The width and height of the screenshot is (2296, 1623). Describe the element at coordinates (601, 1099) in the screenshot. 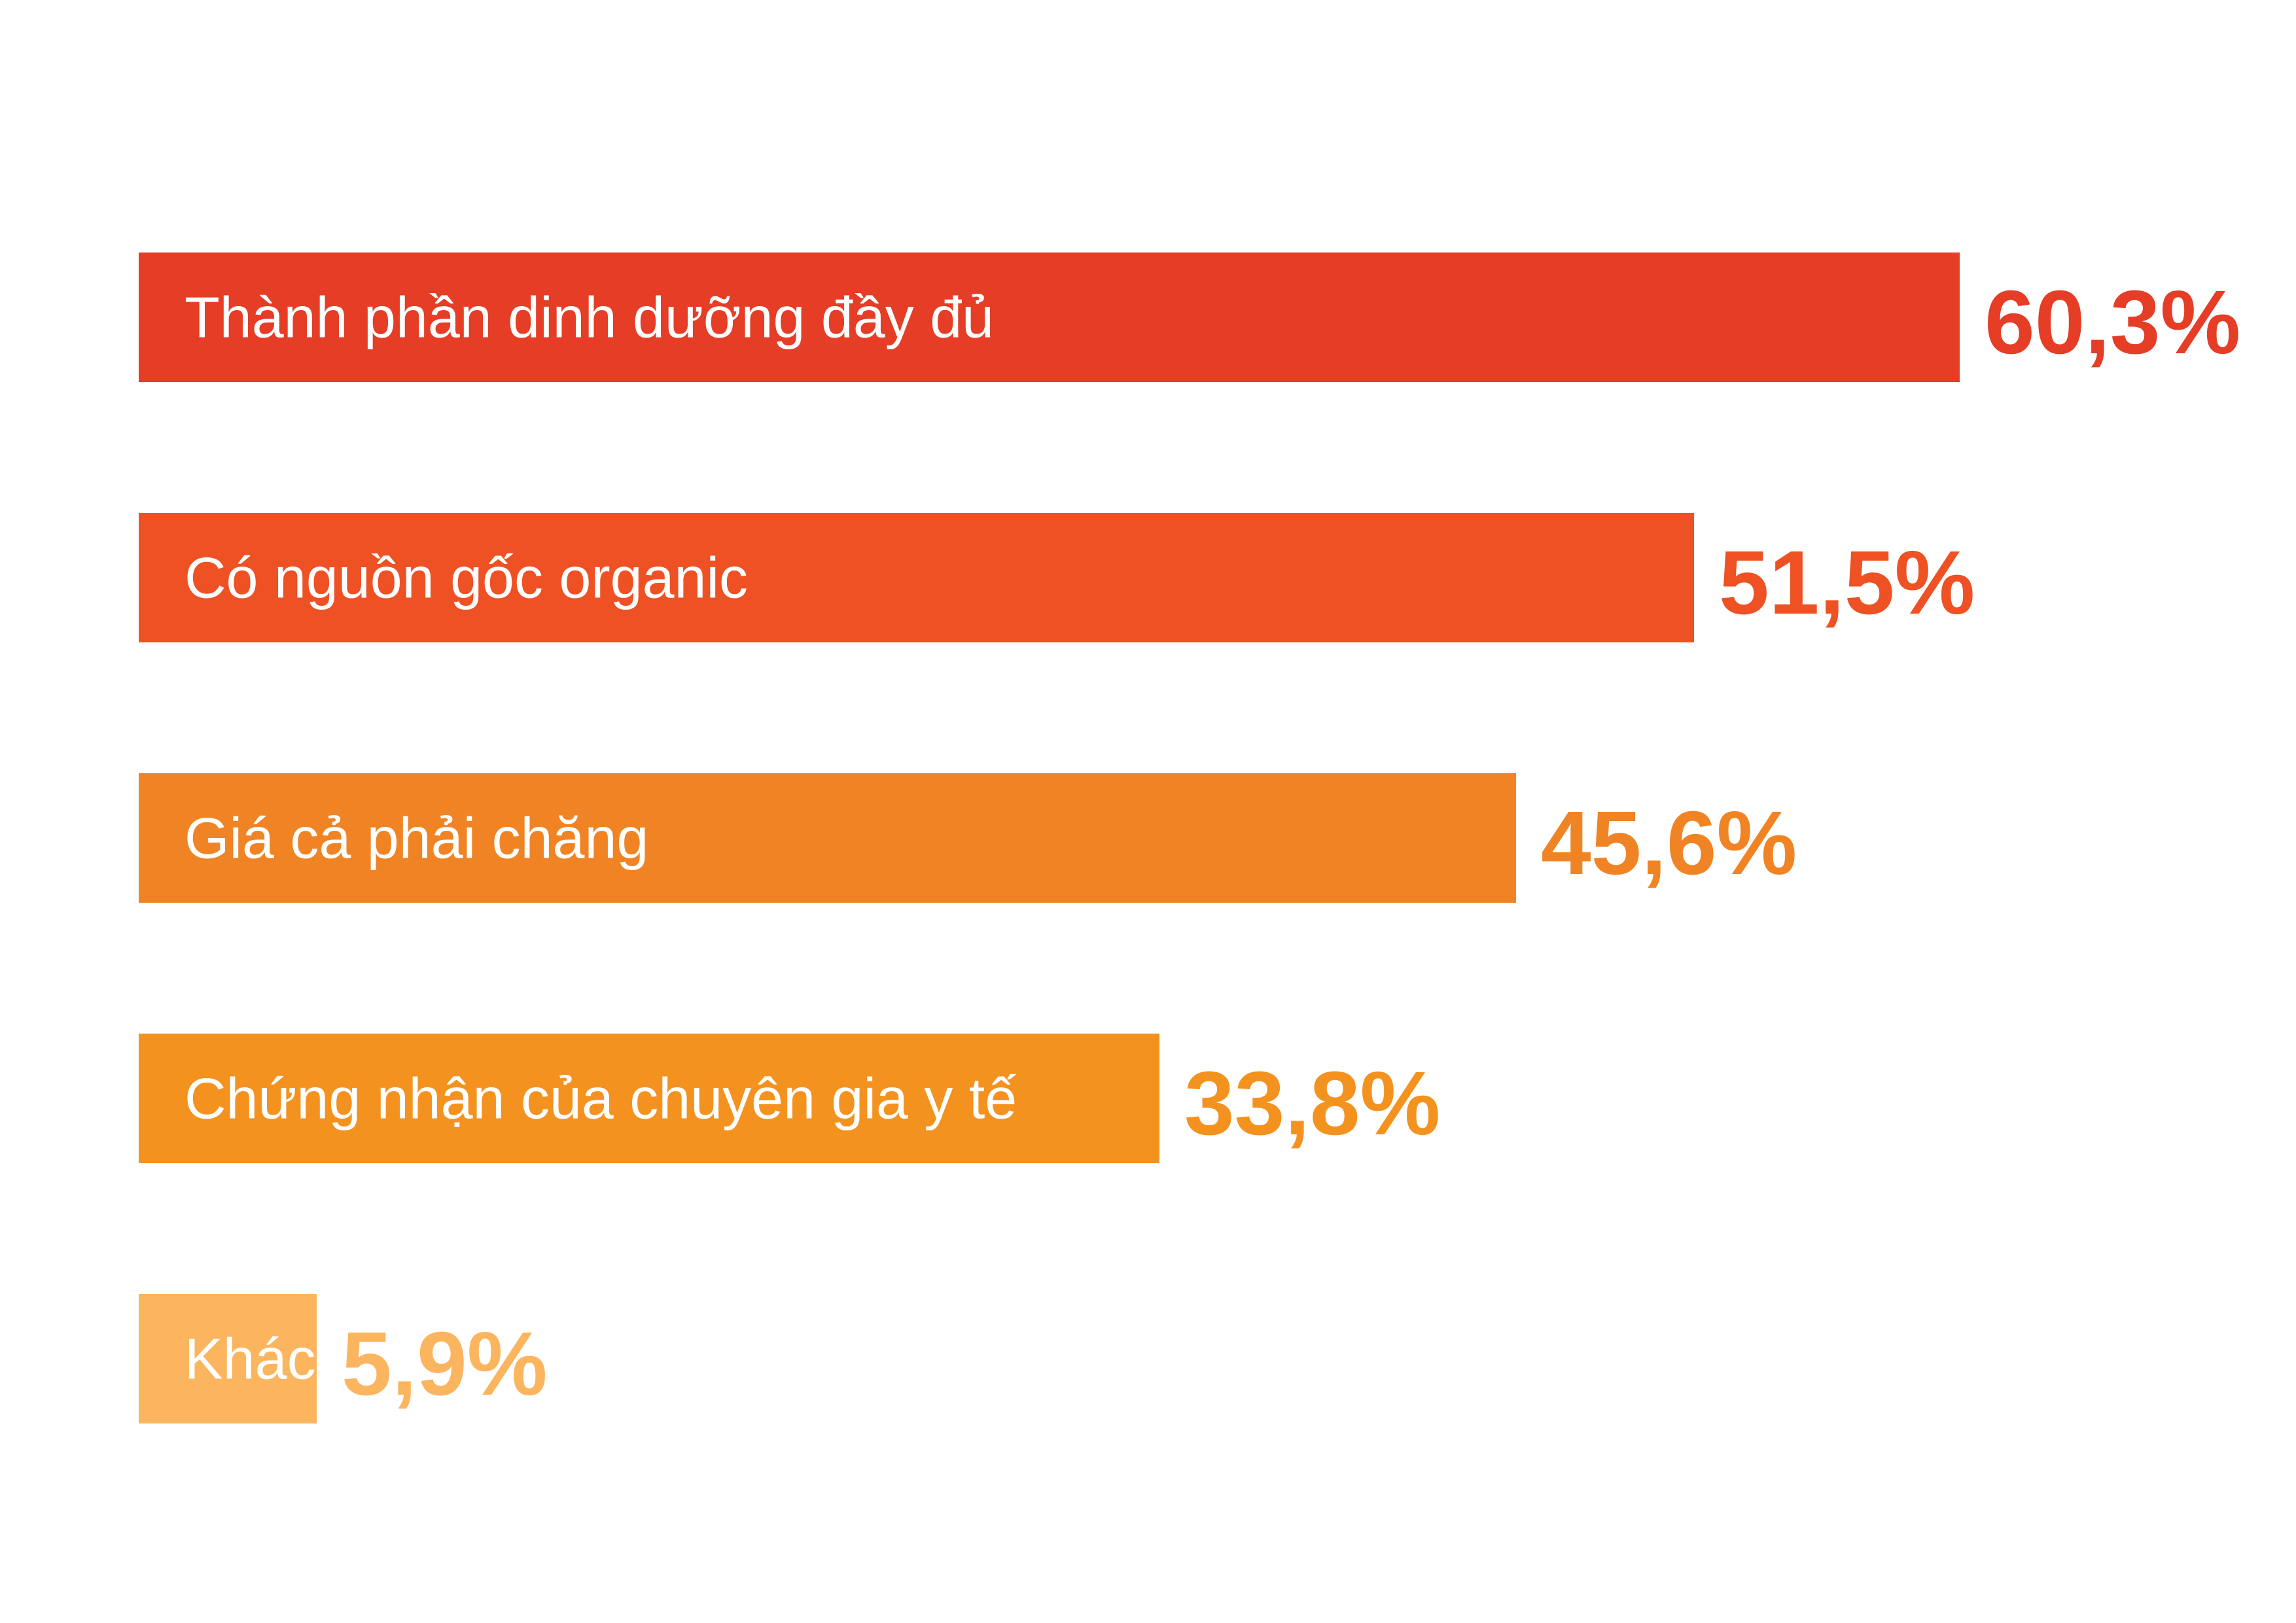

I see `bar-category-label: Chứng nhận của chuyên gia y tế` at that location.